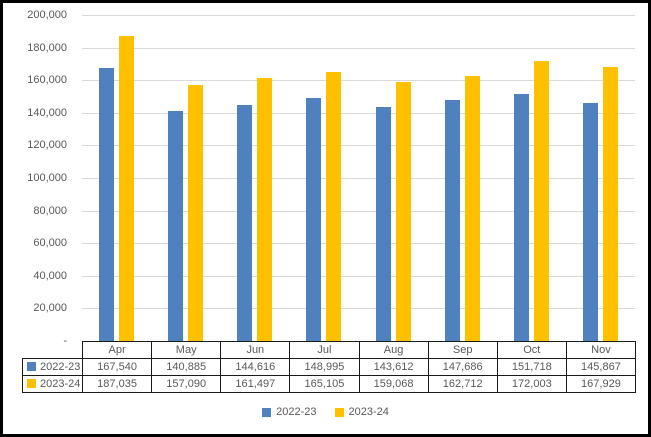 This screenshot has width=651, height=437. Describe the element at coordinates (50, 275) in the screenshot. I see `y-axis-tick-label: 40,000` at that location.